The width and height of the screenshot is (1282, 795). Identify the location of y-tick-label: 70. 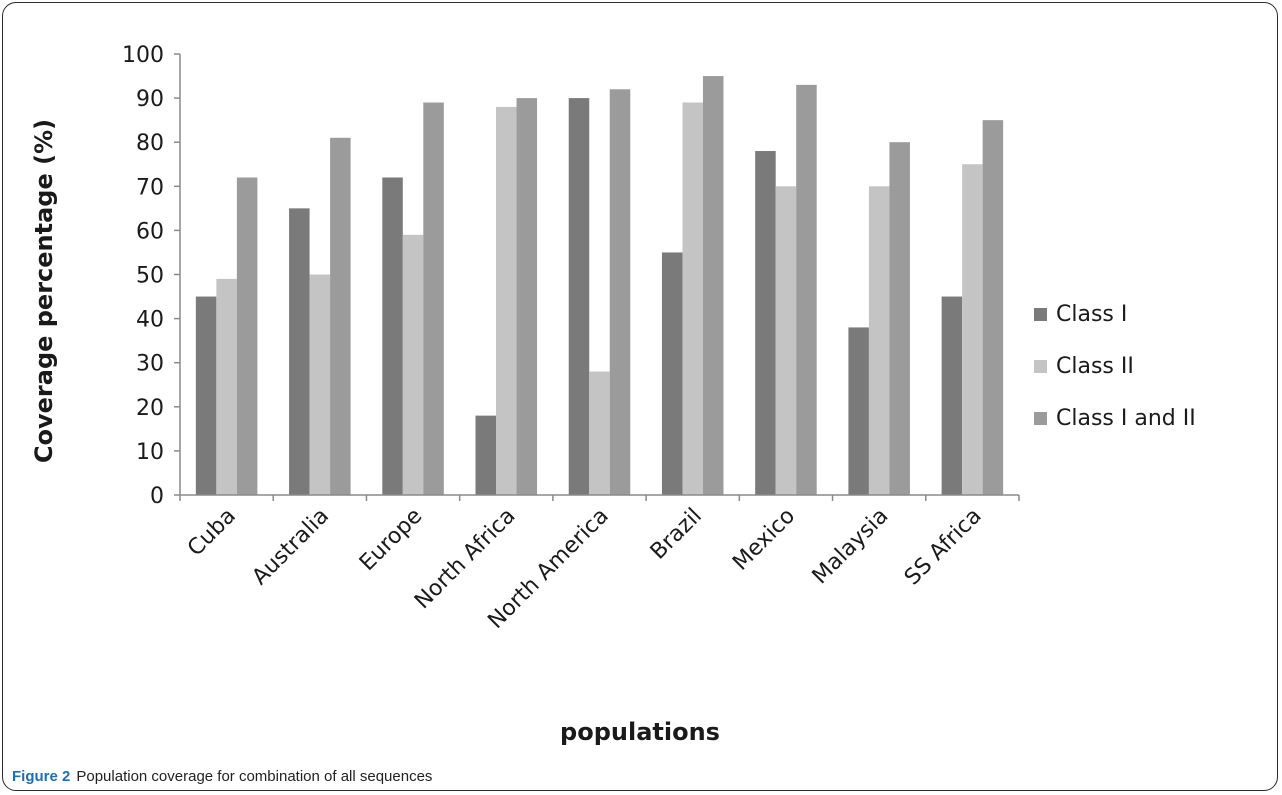
(150, 187).